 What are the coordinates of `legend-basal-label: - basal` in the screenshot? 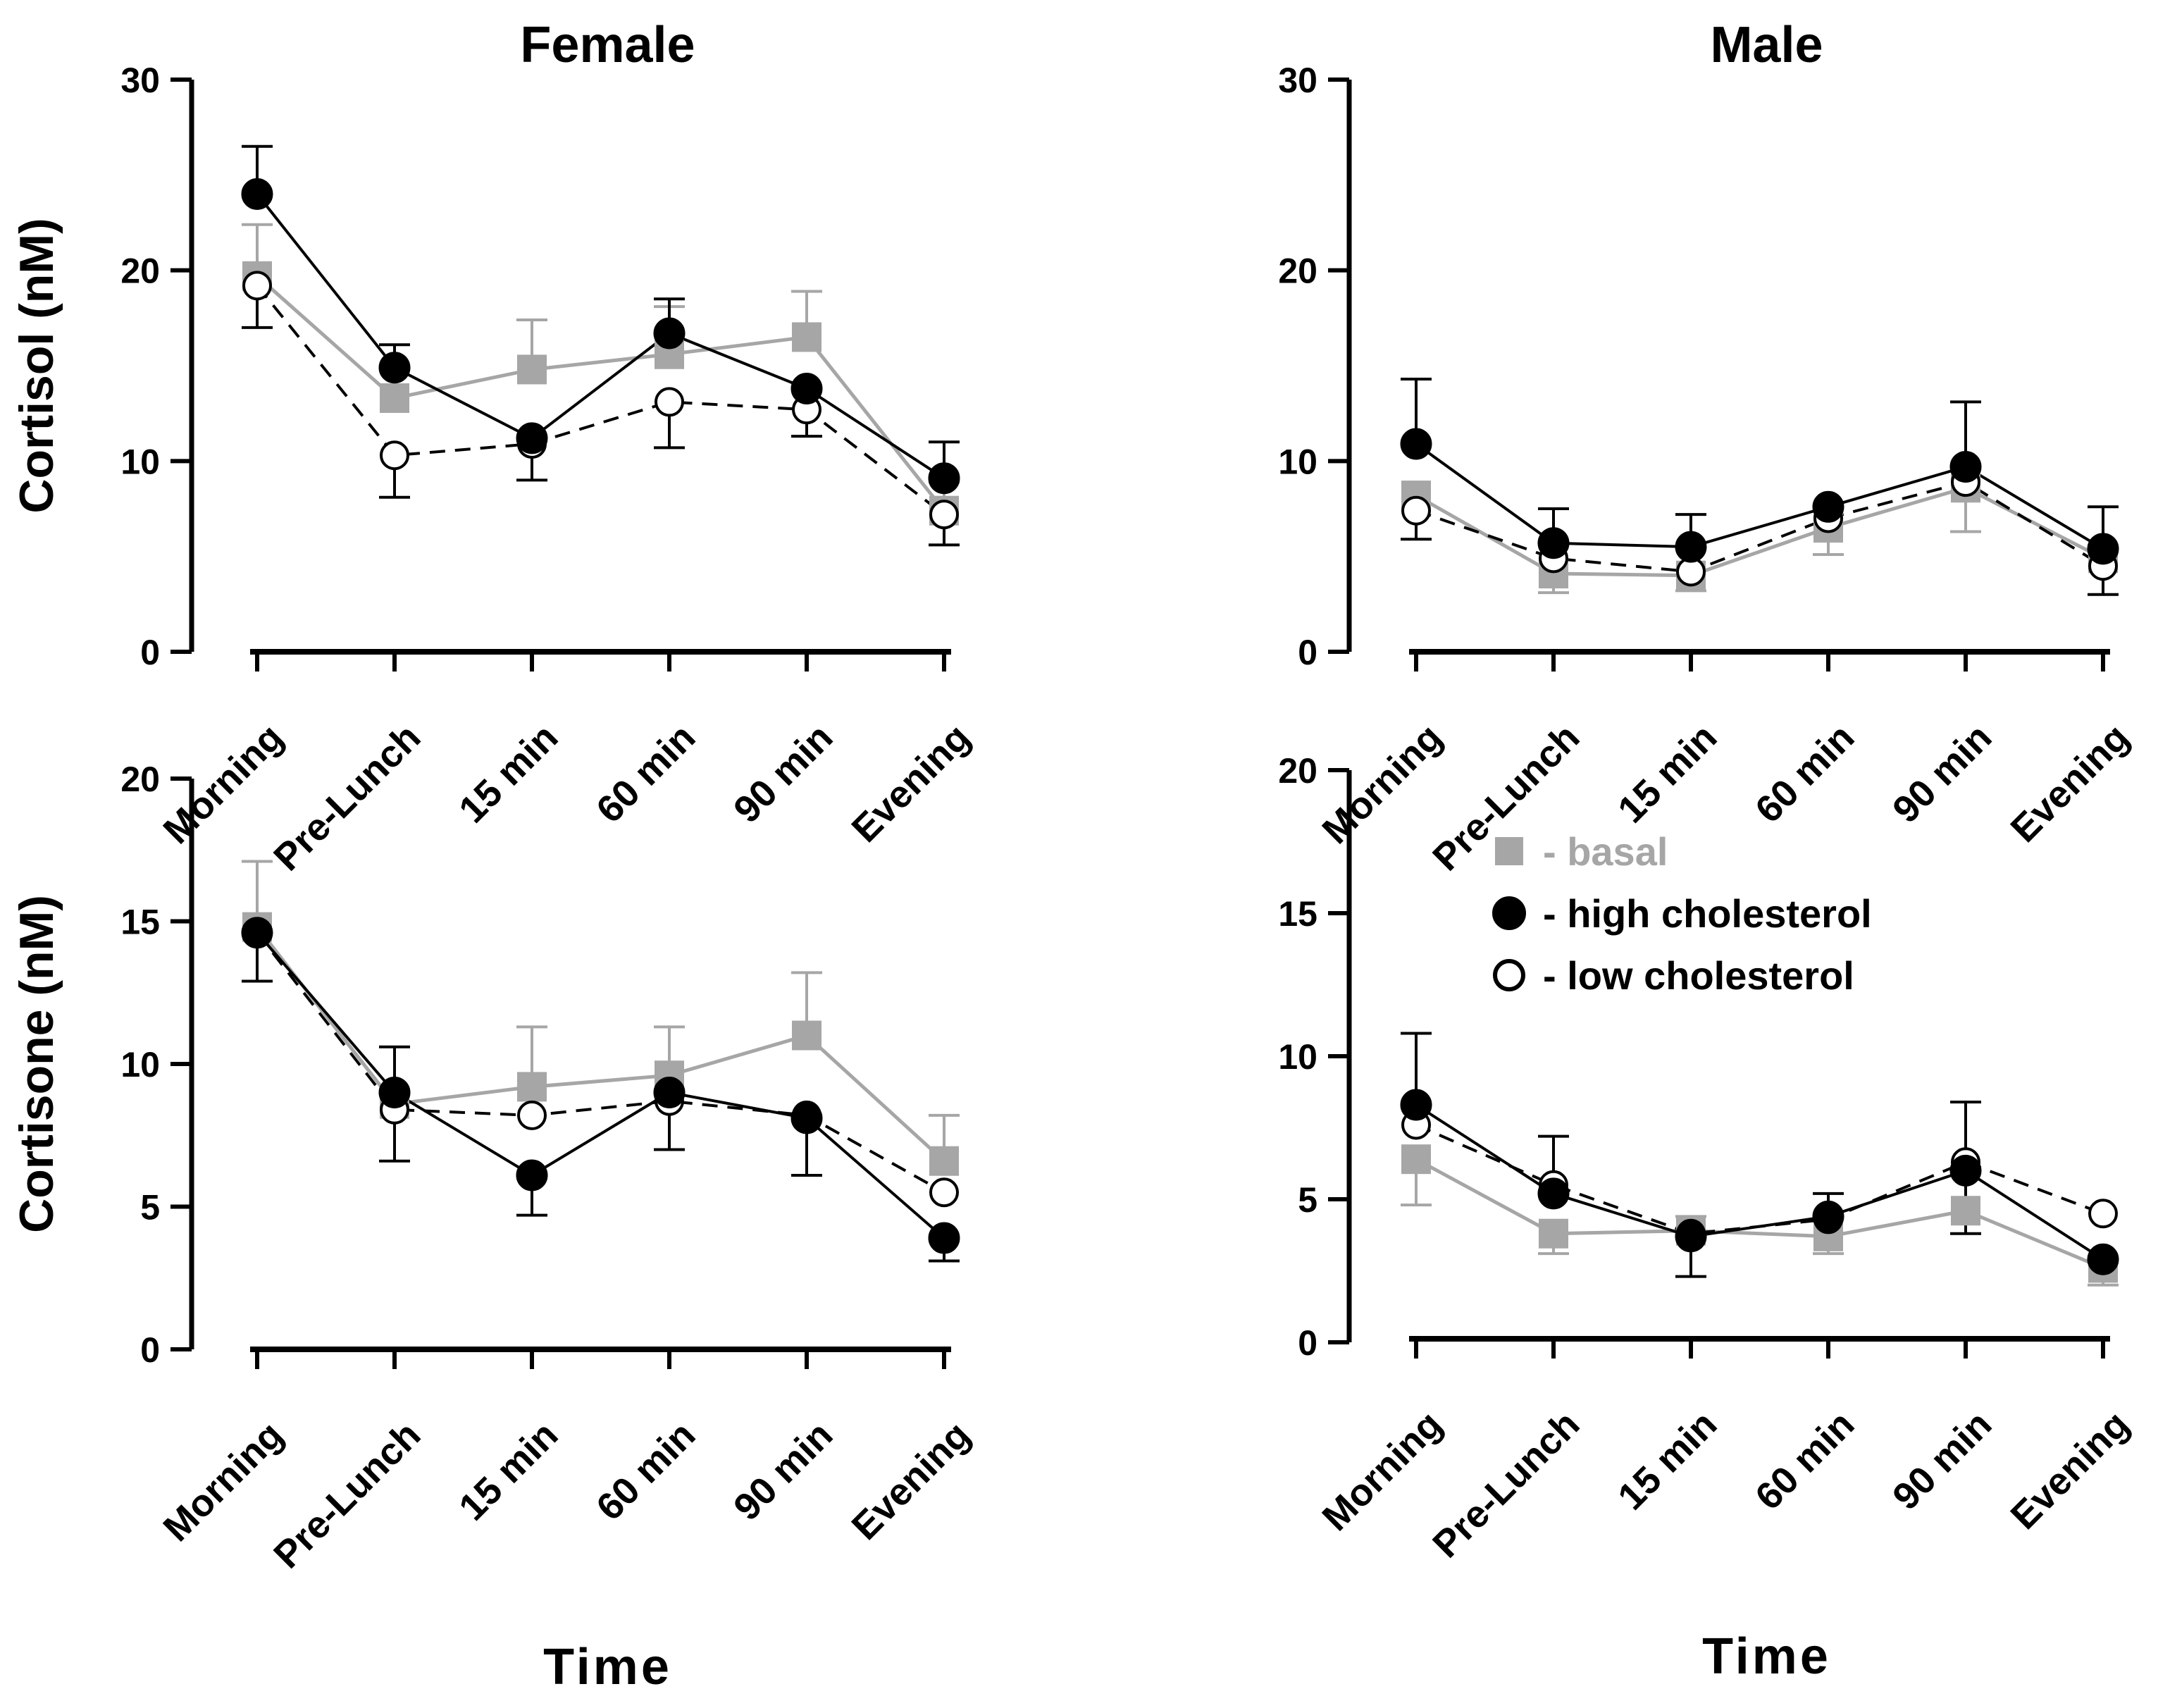 It's located at (1605, 851).